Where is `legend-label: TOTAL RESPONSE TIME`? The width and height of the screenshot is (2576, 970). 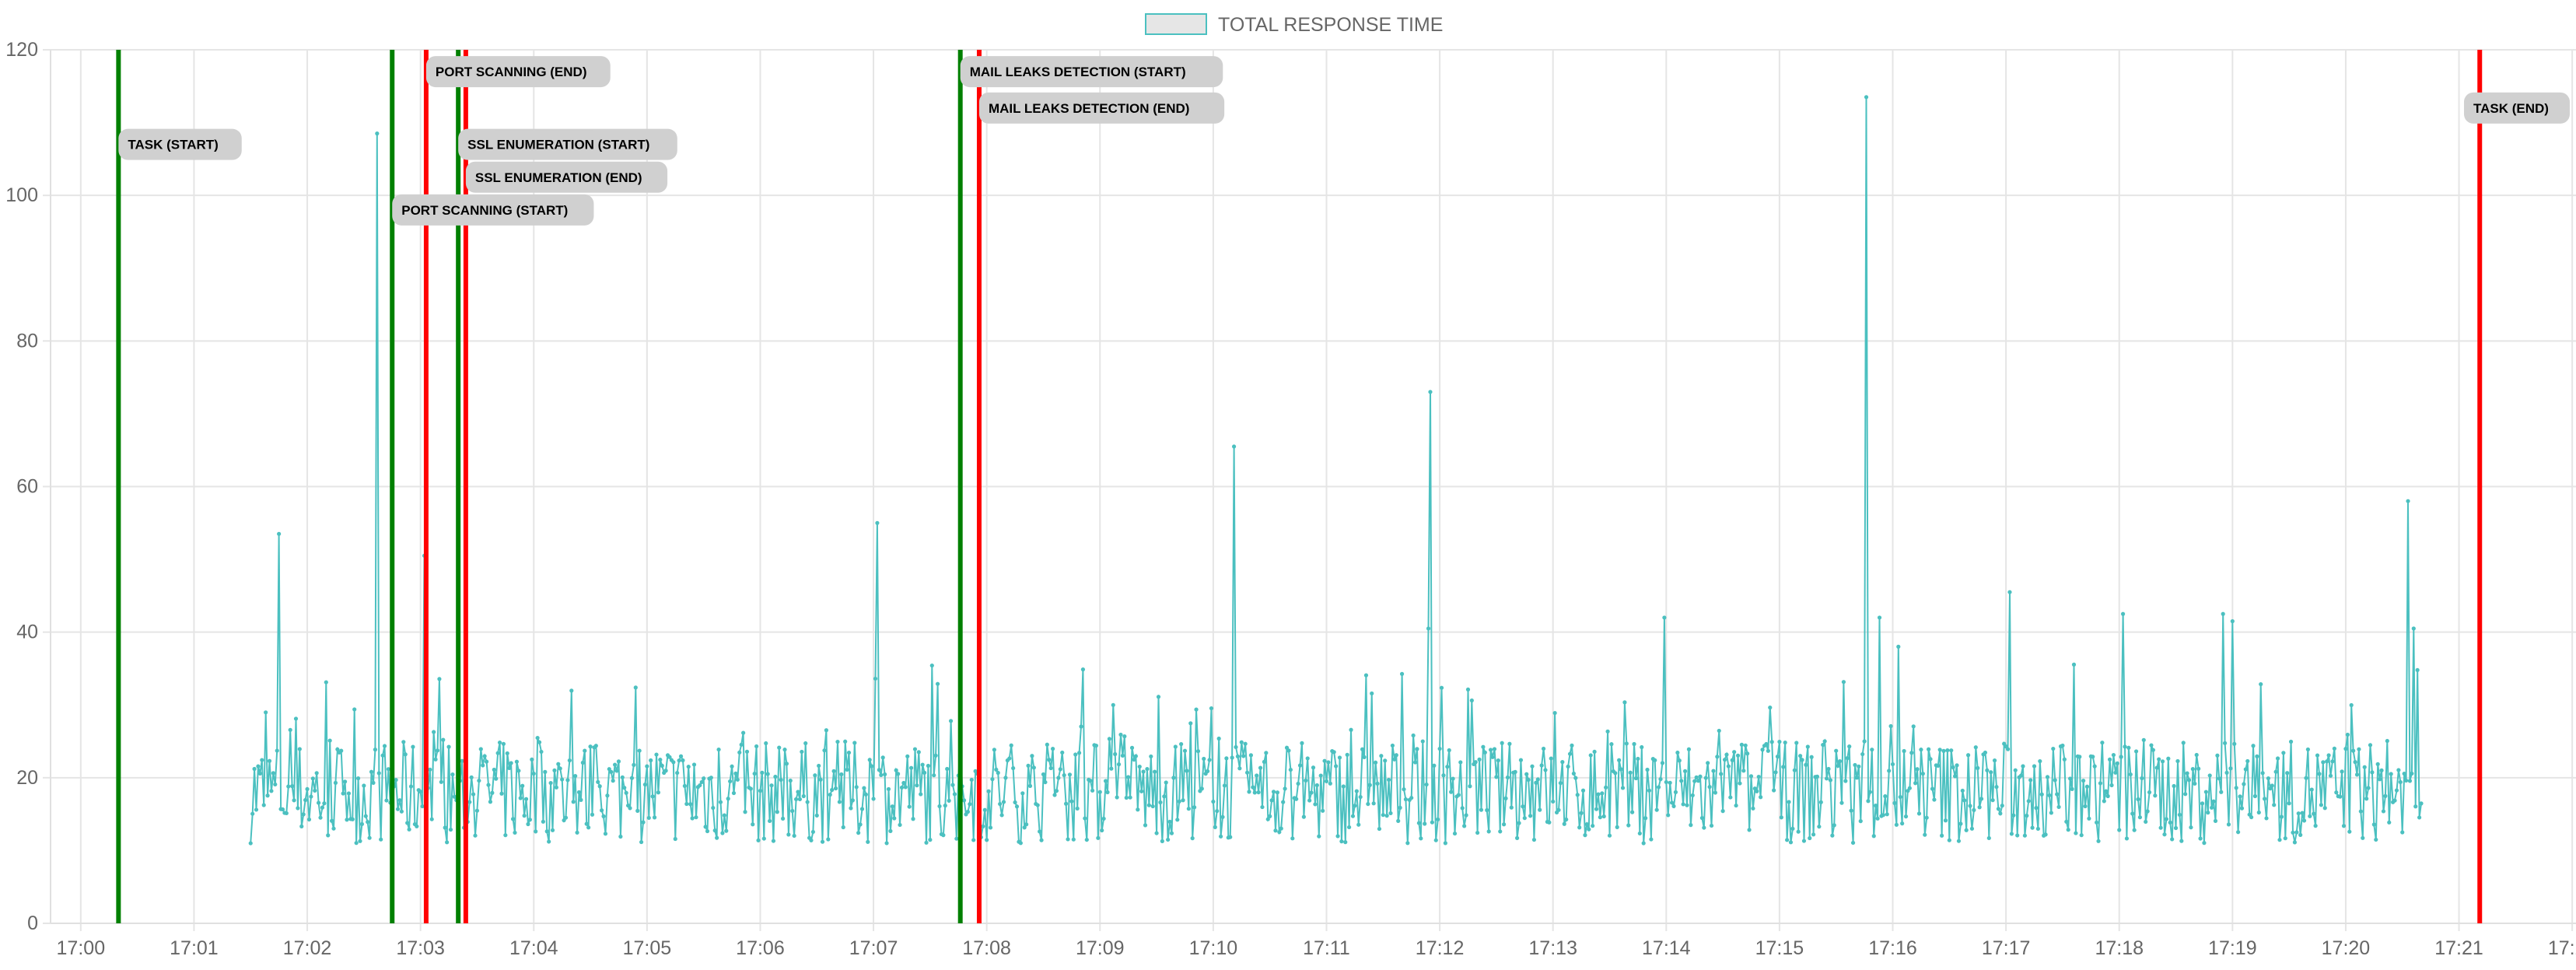
legend-label: TOTAL RESPONSE TIME is located at coordinates (1331, 25).